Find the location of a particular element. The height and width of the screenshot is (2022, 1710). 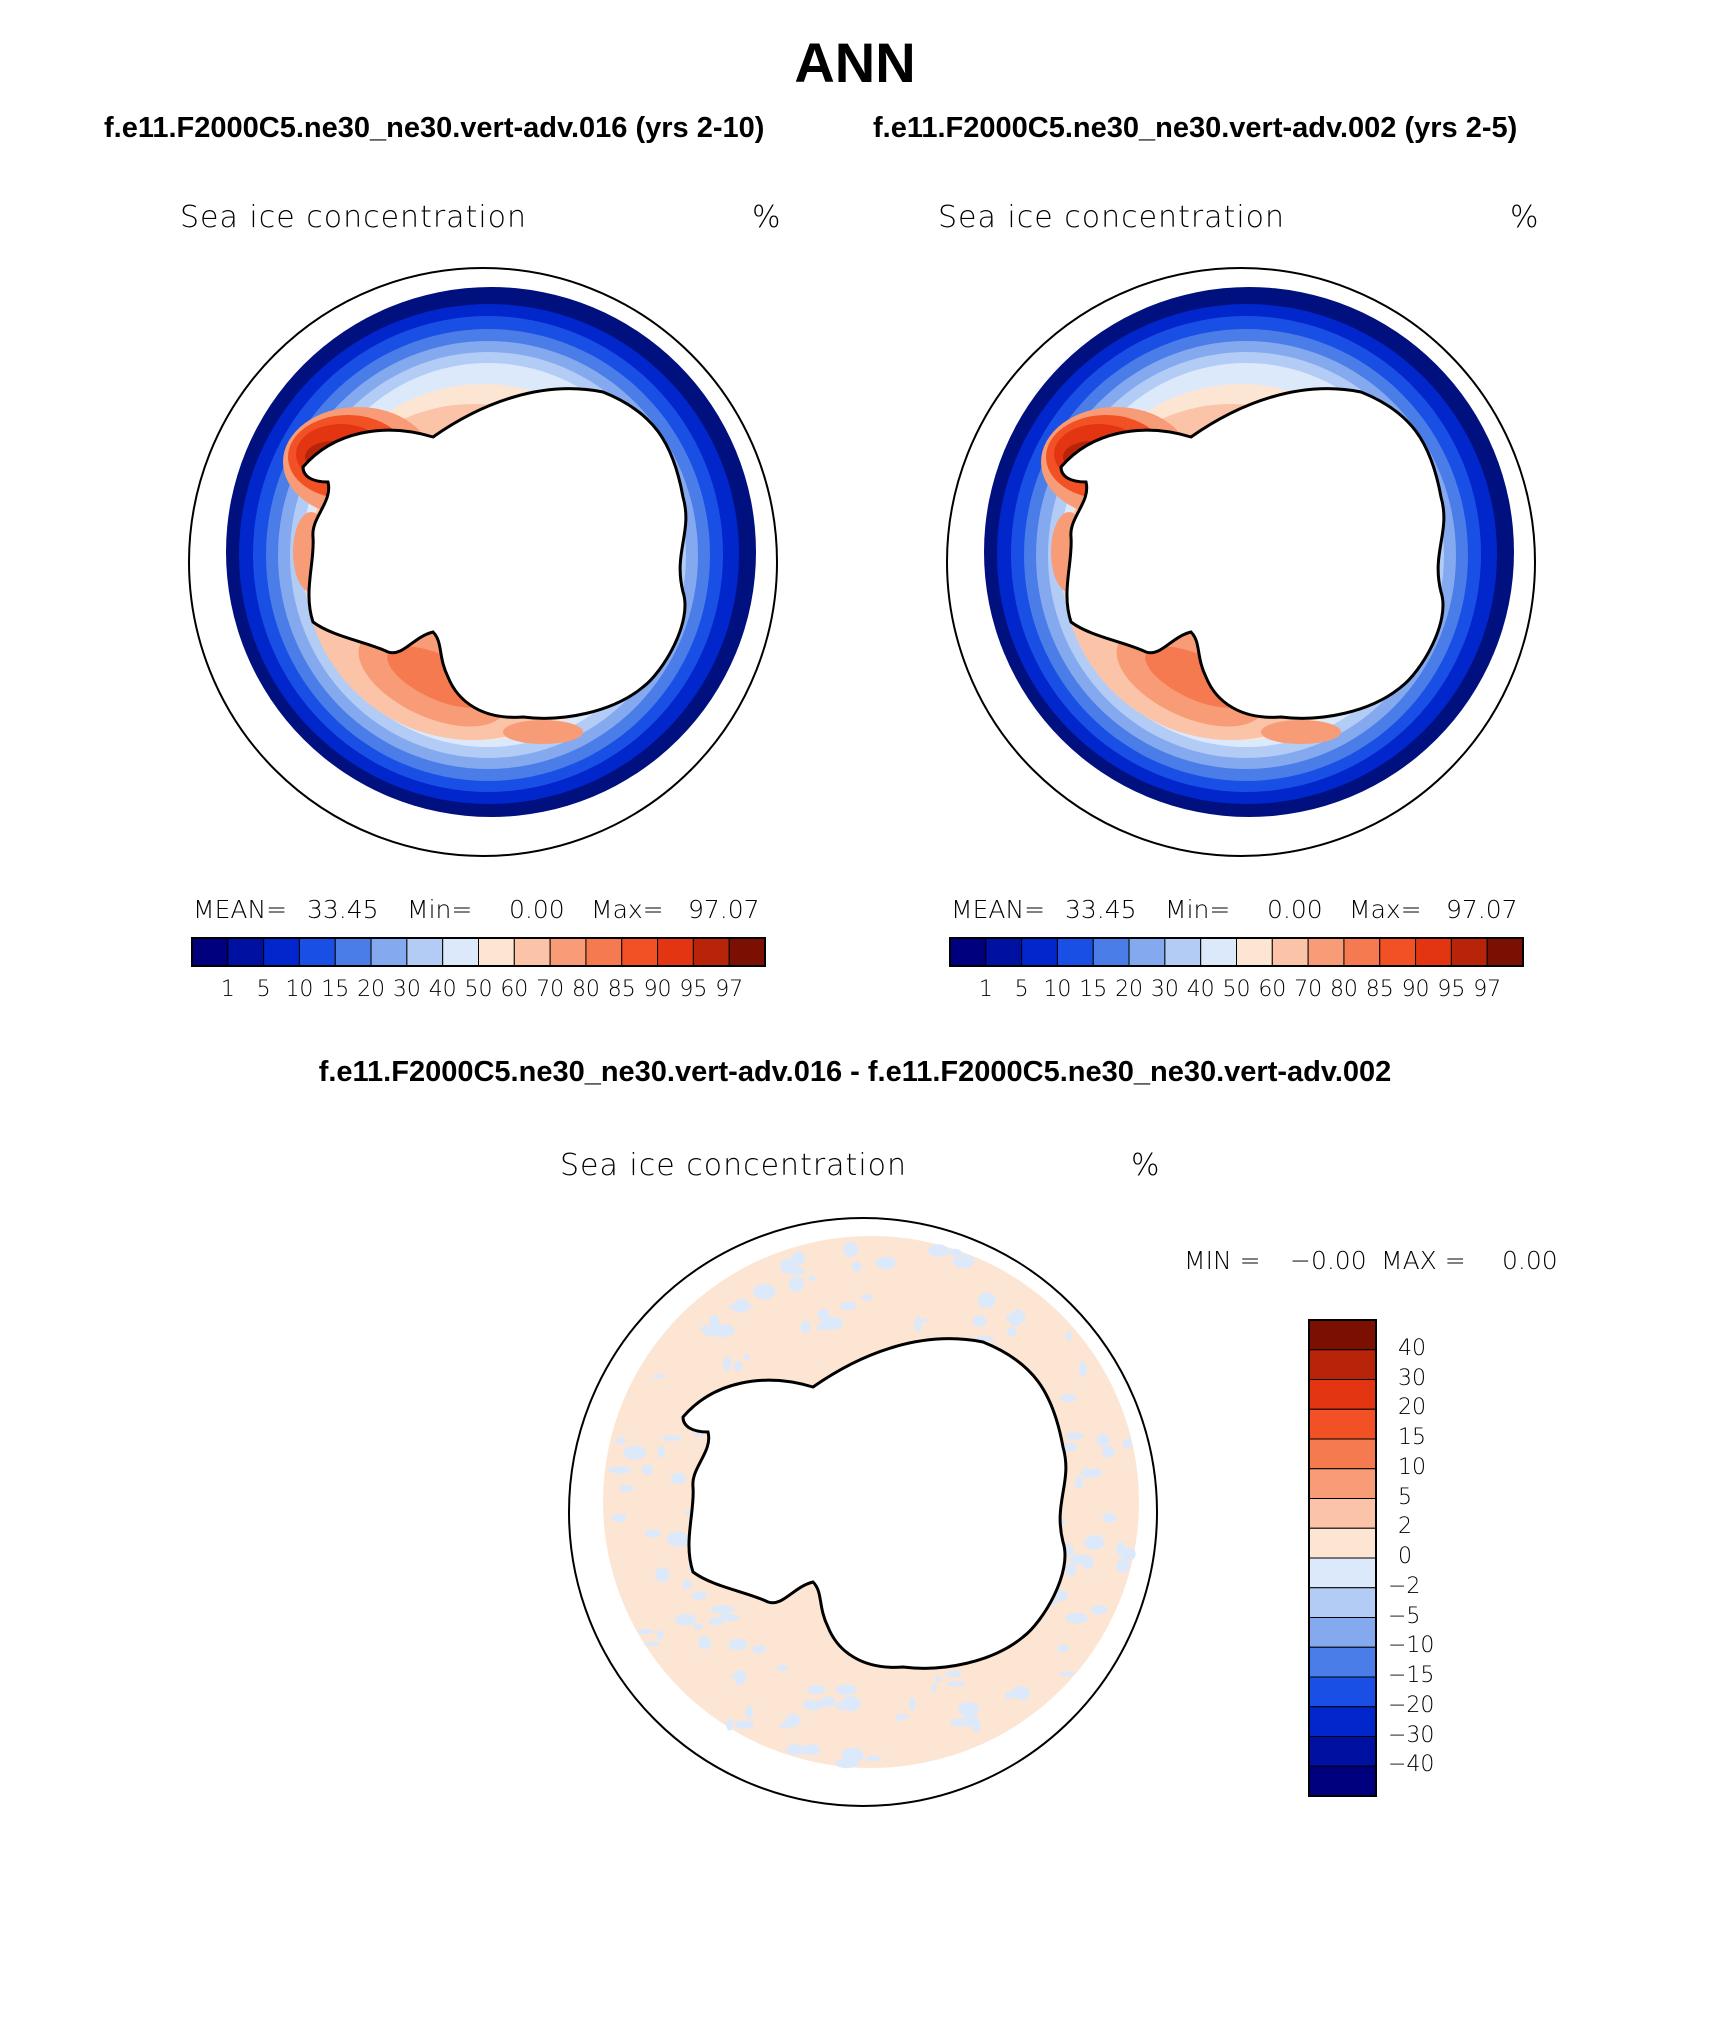

diff-colorbar-tick-label: −5 is located at coordinates (1404, 1616).